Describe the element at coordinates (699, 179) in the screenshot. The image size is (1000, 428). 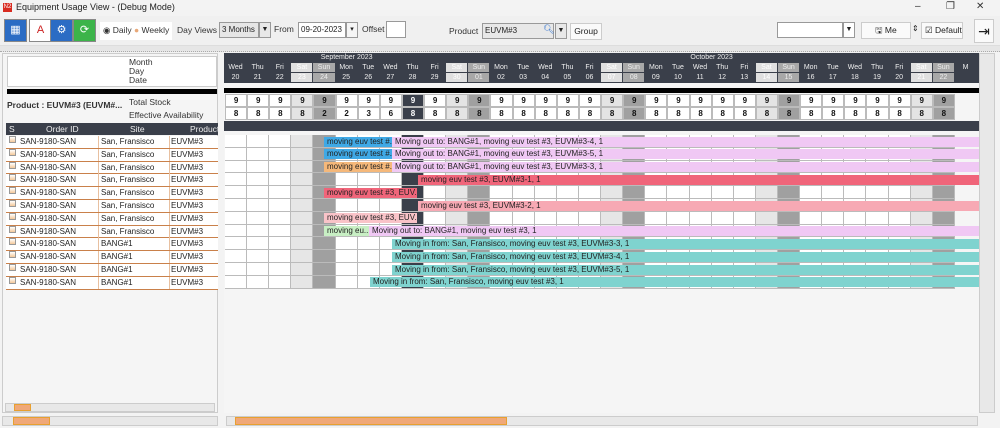
I see `usage-bar: moving euv test #3, EUVM#3-1, 1` at that location.